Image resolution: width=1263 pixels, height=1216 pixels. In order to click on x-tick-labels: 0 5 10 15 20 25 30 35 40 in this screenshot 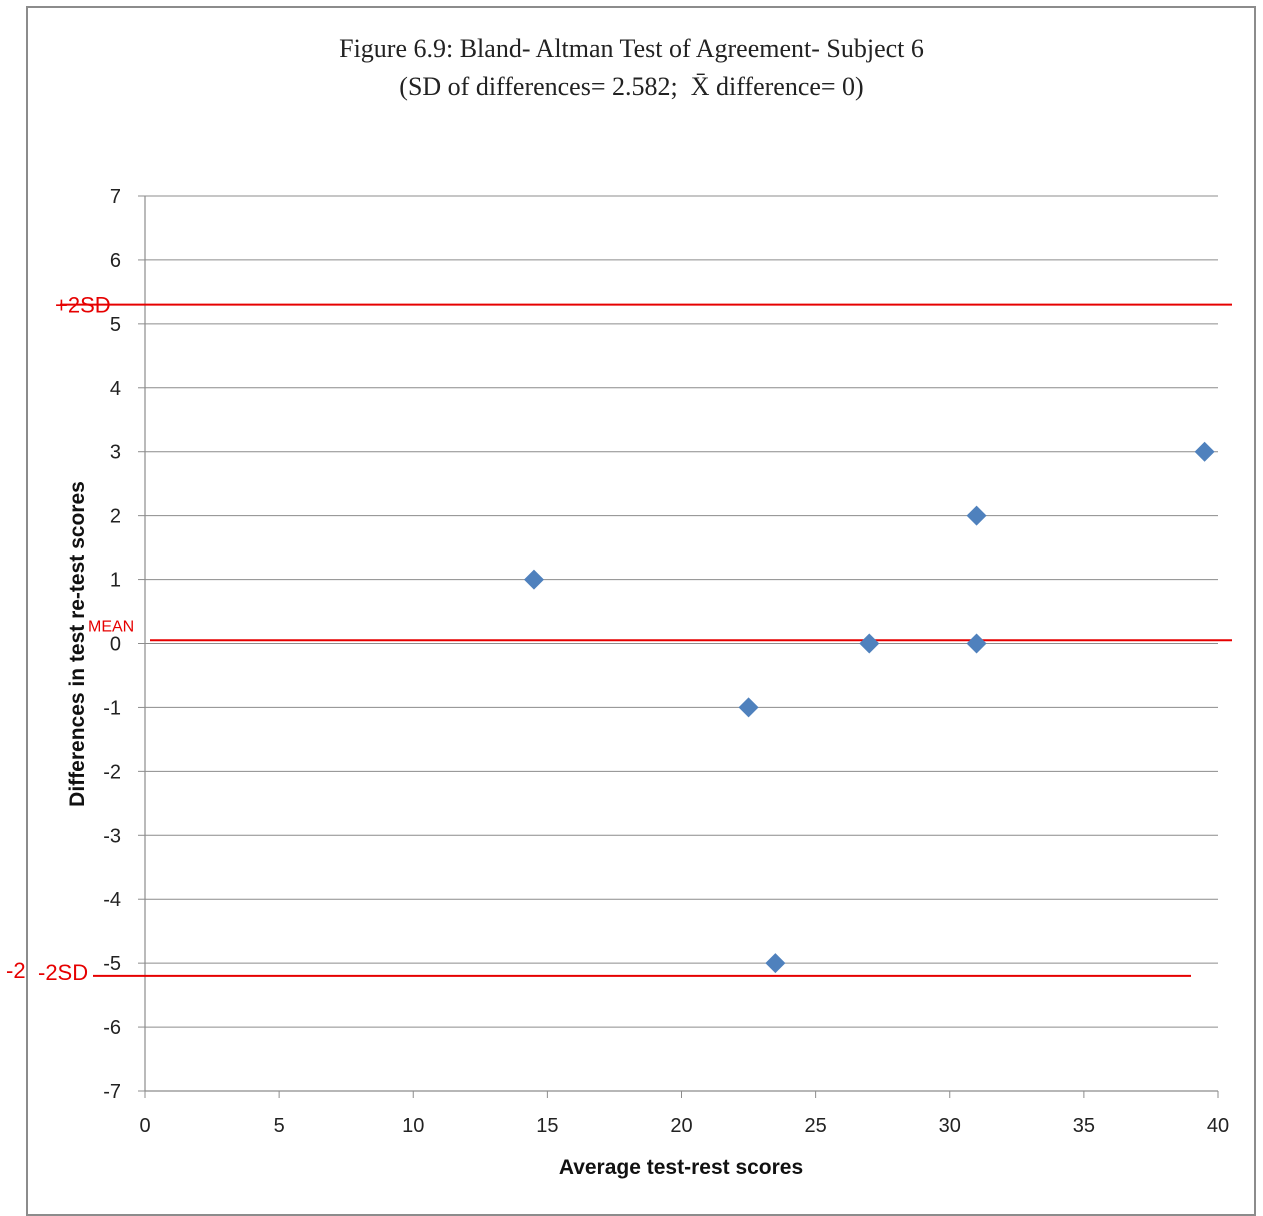, I will do `click(684, 1126)`.